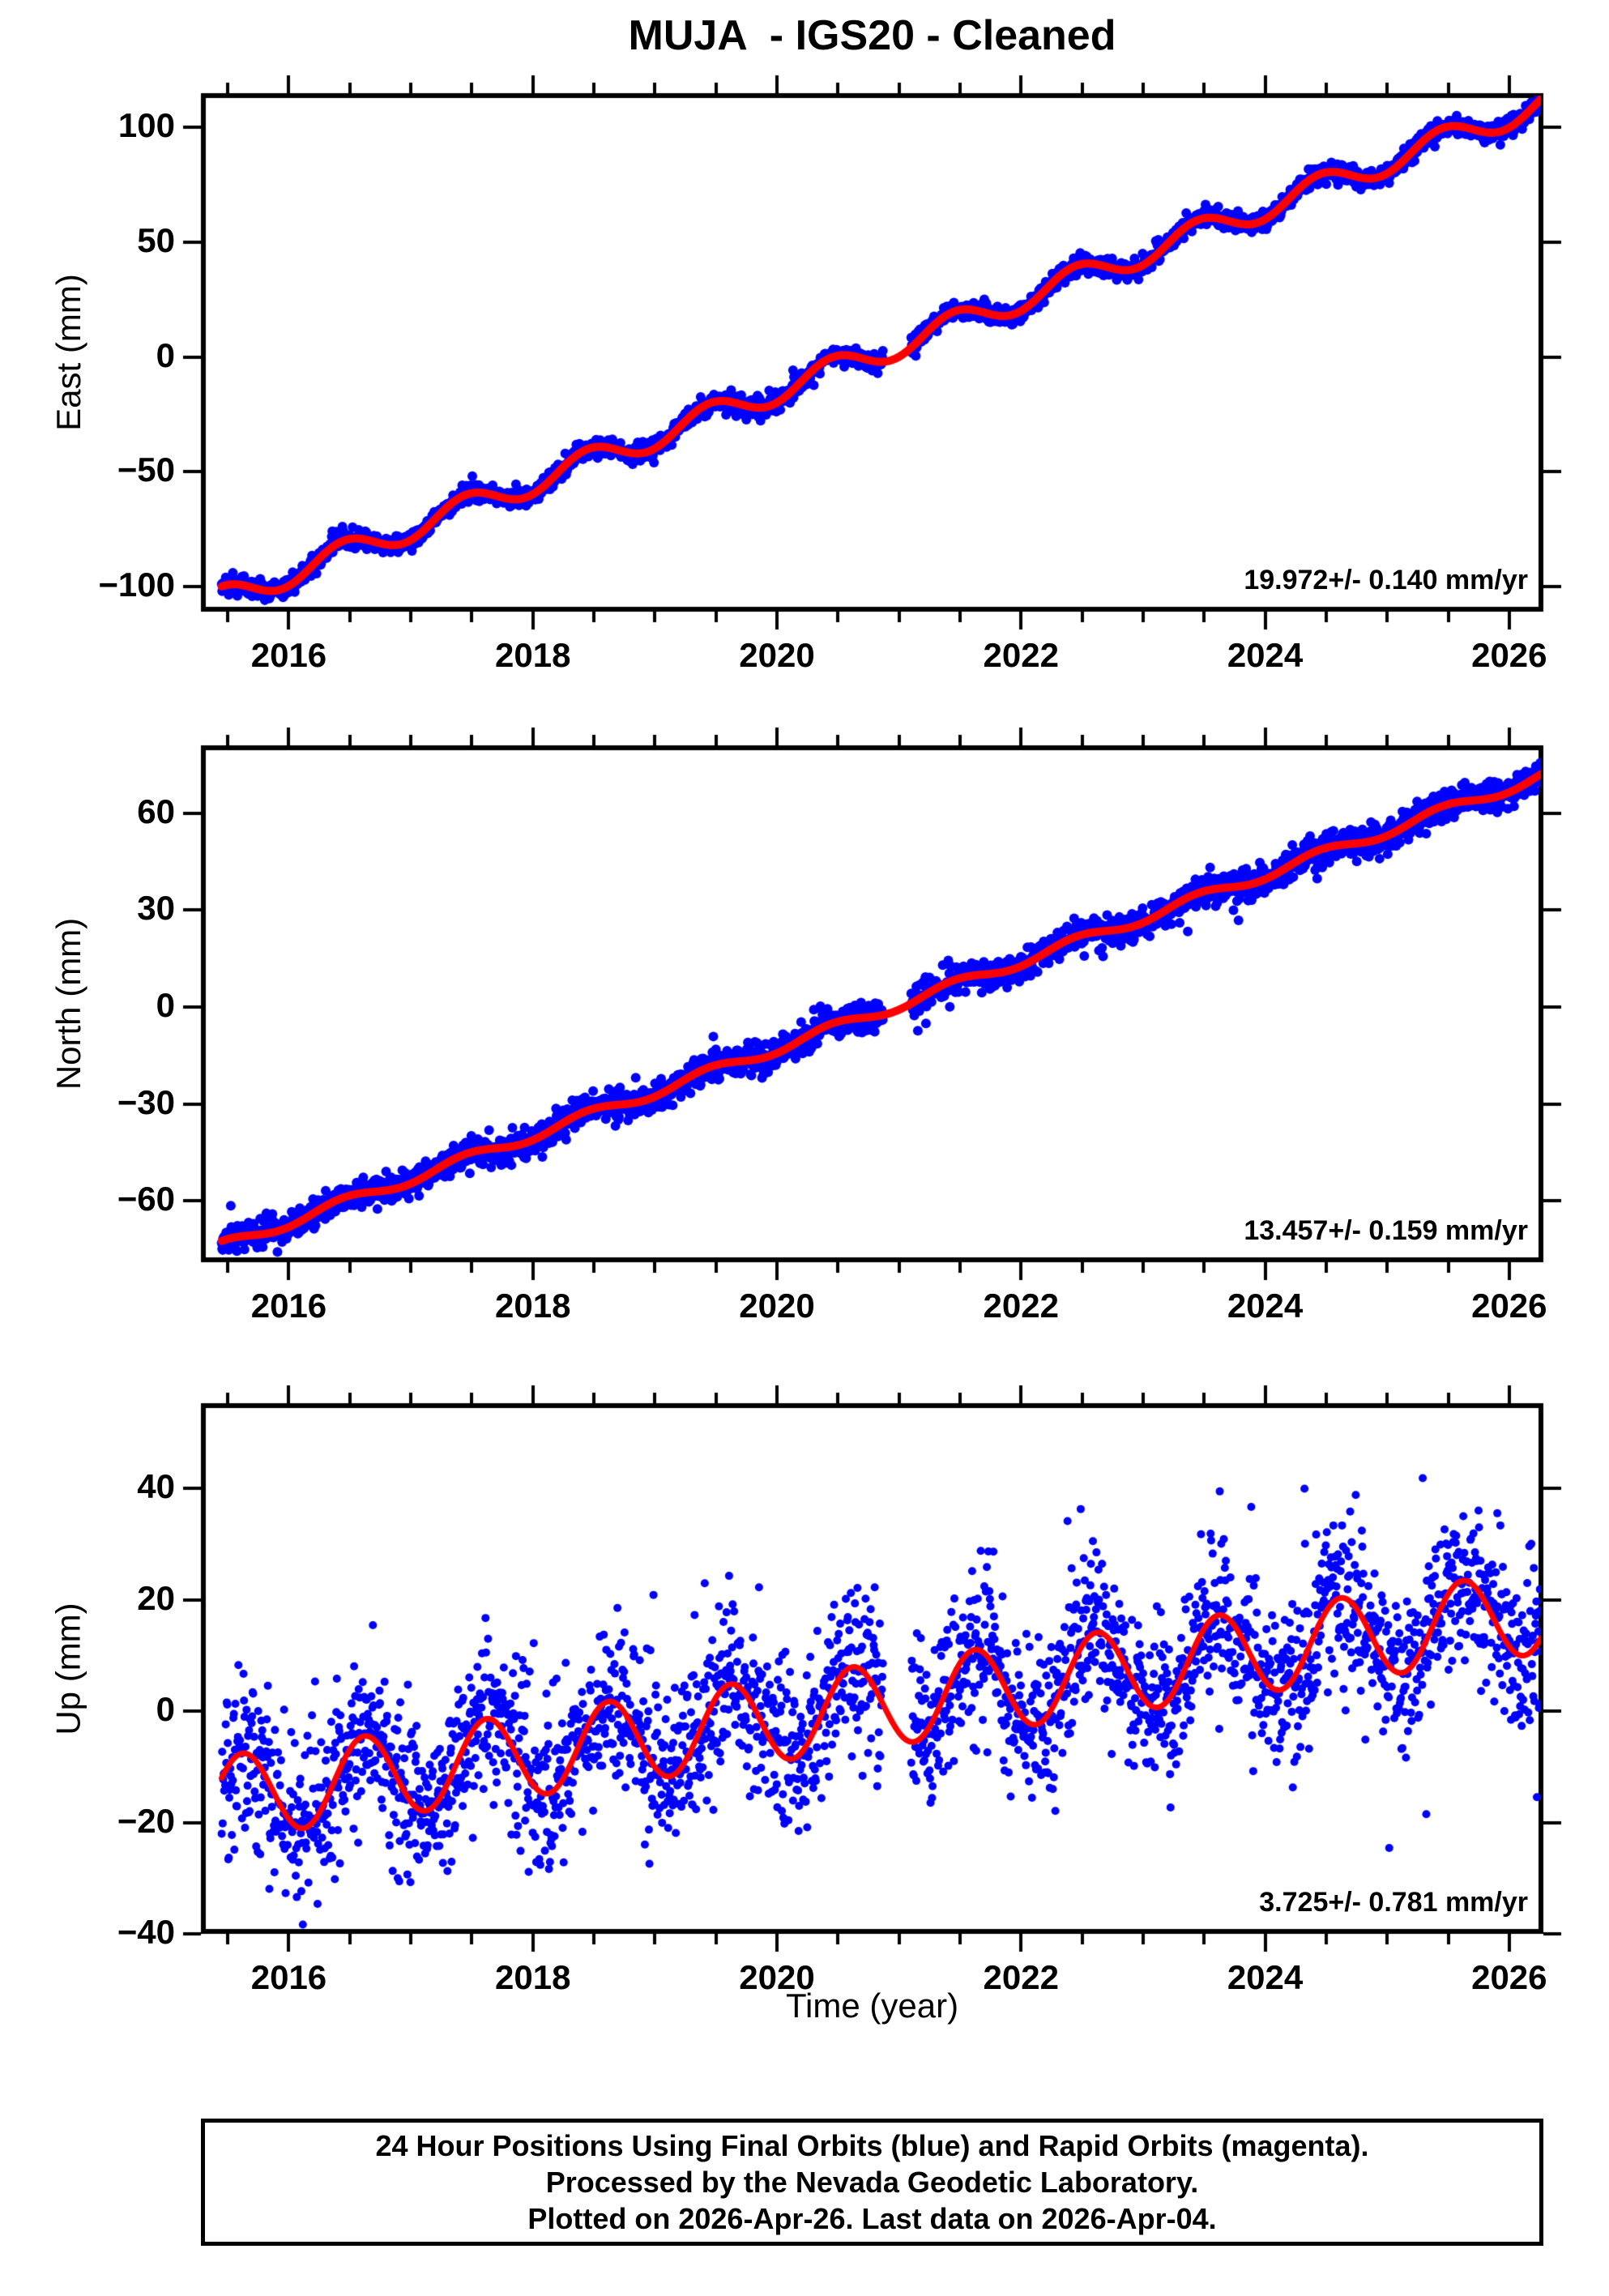 Image resolution: width=1609 pixels, height=2296 pixels. I want to click on y-tick-label: 50, so click(156, 240).